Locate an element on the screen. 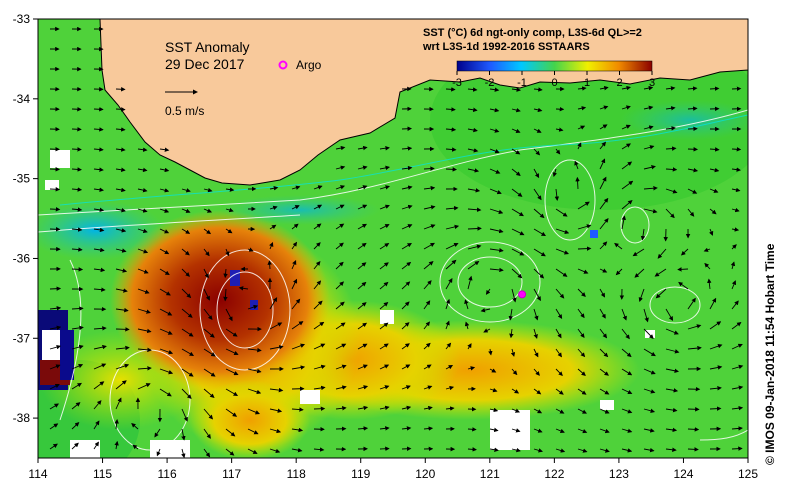  lat-tick-label: -33 is located at coordinates (22, 19).